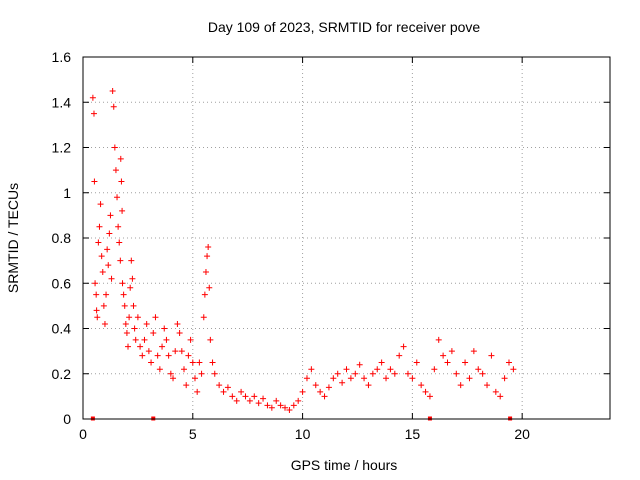 The height and width of the screenshot is (480, 640). What do you see at coordinates (62, 374) in the screenshot?
I see `y-tick-label-1: 0.2` at bounding box center [62, 374].